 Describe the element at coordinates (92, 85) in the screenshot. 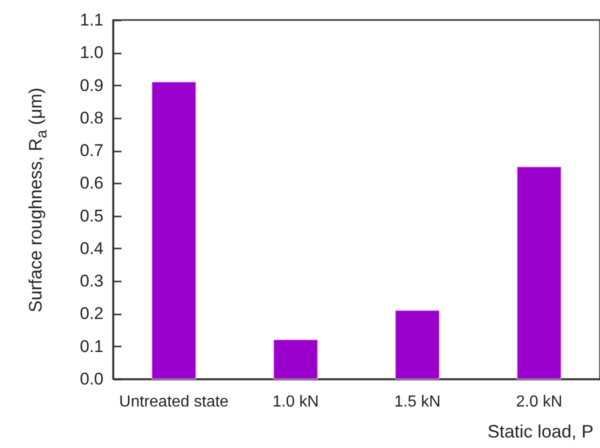

I see `y-tick-label: 0.9` at that location.